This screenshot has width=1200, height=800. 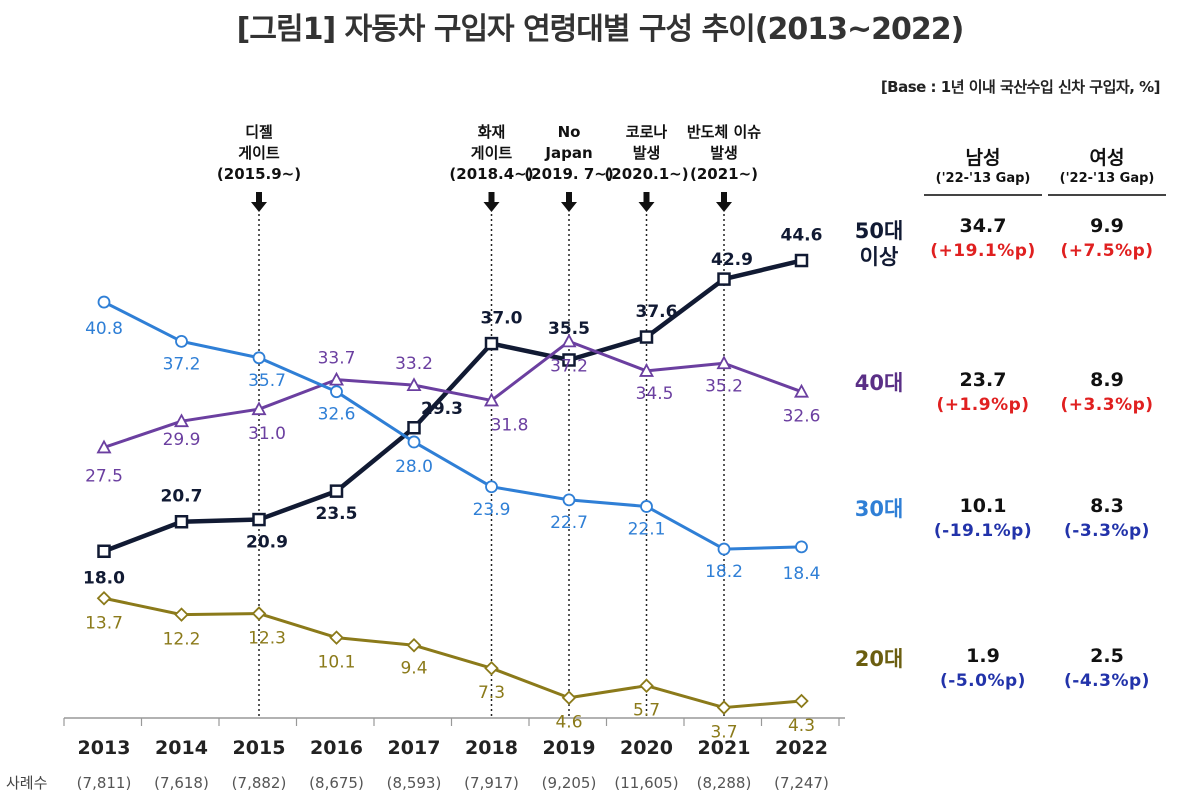 I want to click on event-arrow-2018, so click(x=491, y=202).